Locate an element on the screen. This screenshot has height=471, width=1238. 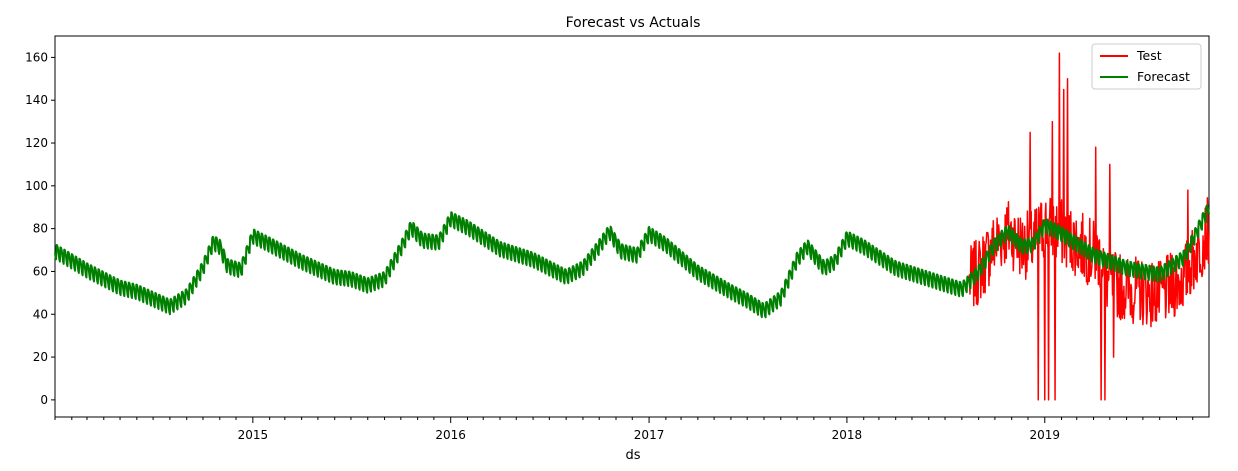
y-tick-label: 140 is located at coordinates (36, 100).